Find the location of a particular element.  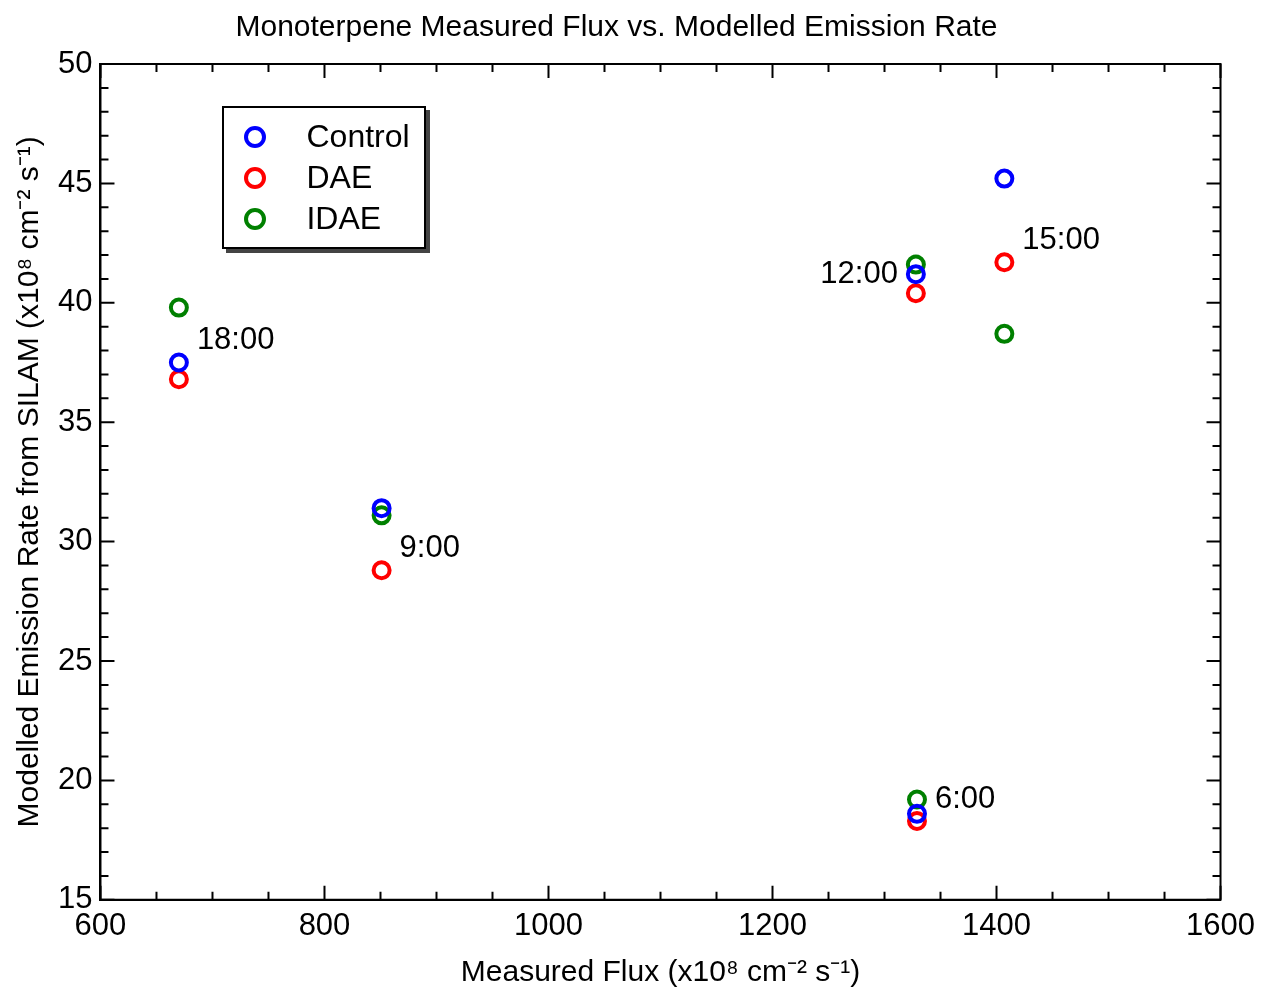

y-tick-label: 45 is located at coordinates (75, 181).